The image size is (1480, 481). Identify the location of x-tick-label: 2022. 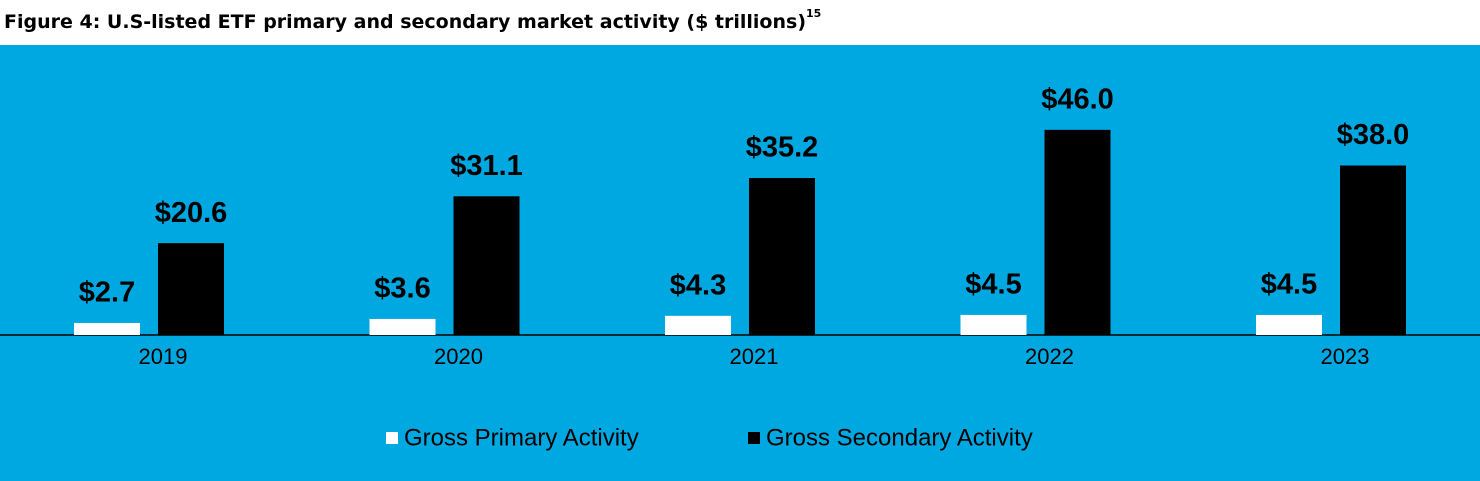
(1049, 356).